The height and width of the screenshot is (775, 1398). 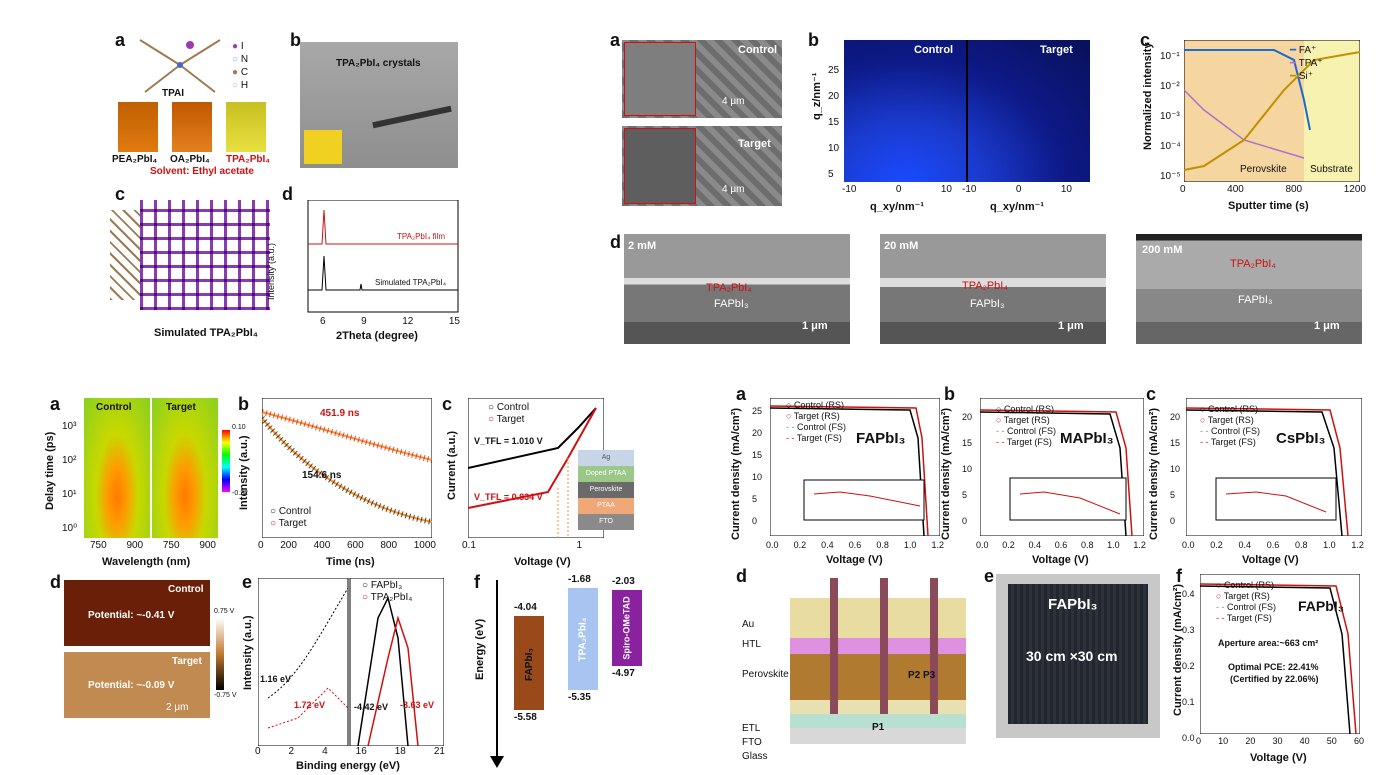 What do you see at coordinates (1170, 116) in the screenshot?
I see `tof-yticks: 10⁻¹ 10⁻² 10⁻³ 10⁻⁴ 10⁻⁵` at bounding box center [1170, 116].